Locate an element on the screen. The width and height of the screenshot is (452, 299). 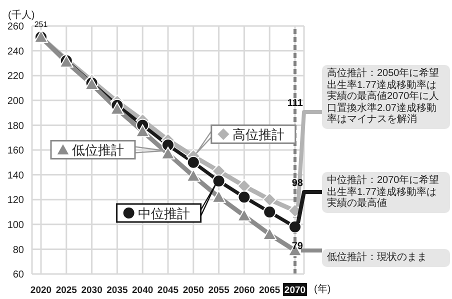
x-tick-label: 2030 is located at coordinates (91, 290).